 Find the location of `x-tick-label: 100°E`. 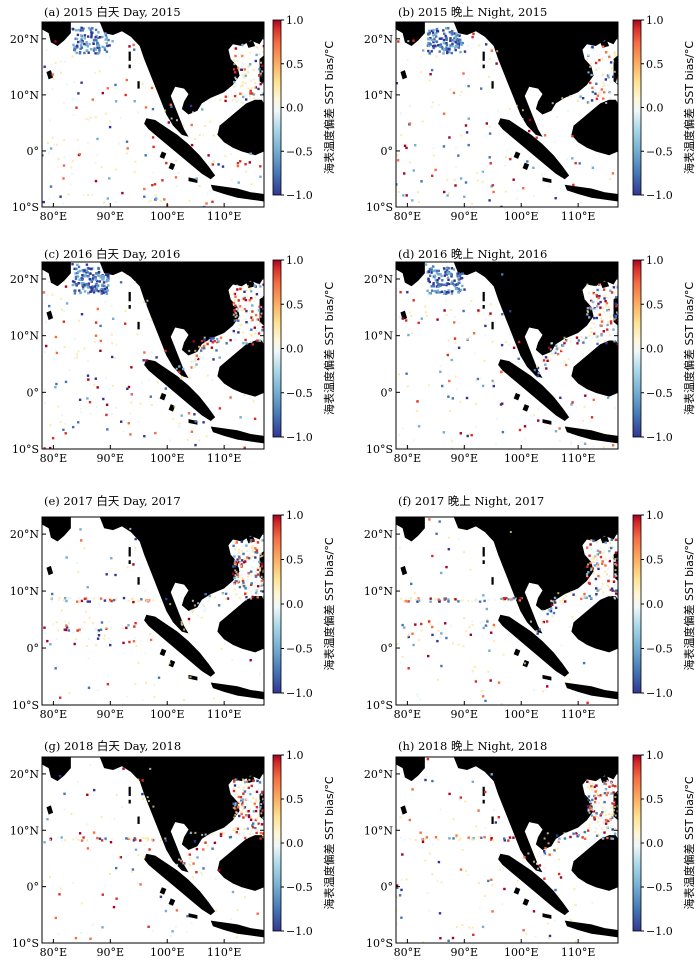

x-tick-label: 100°E is located at coordinates (521, 714).